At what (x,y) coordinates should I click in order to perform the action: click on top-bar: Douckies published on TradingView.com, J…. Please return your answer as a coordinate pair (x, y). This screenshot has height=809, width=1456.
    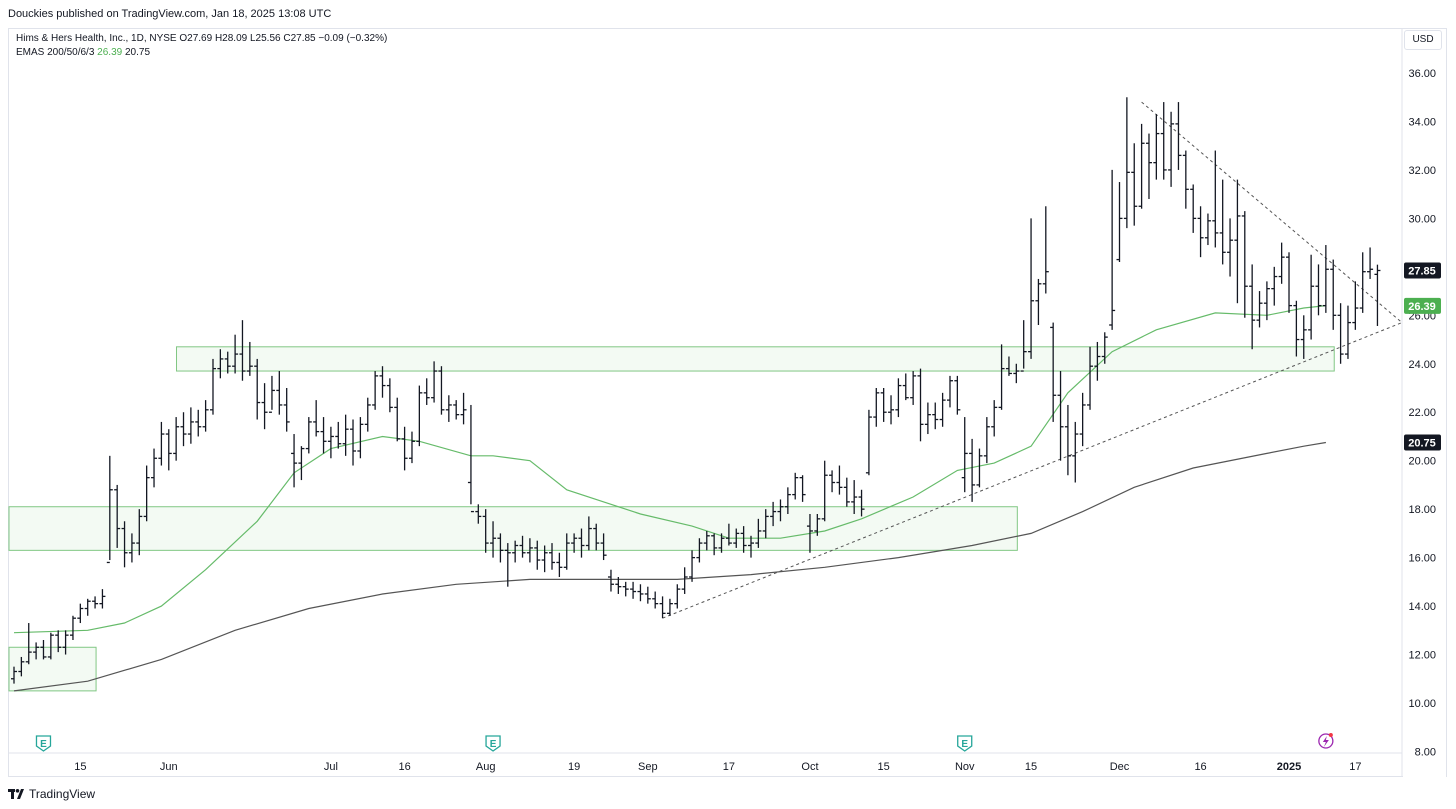
    Looking at the image, I should click on (728, 14).